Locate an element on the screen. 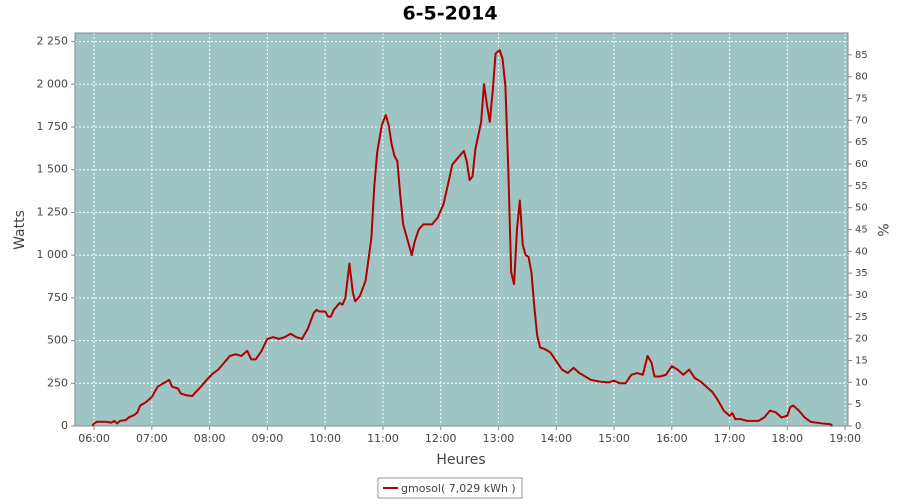 The width and height of the screenshot is (900, 504). x-tick-label: 16:00 is located at coordinates (672, 438).